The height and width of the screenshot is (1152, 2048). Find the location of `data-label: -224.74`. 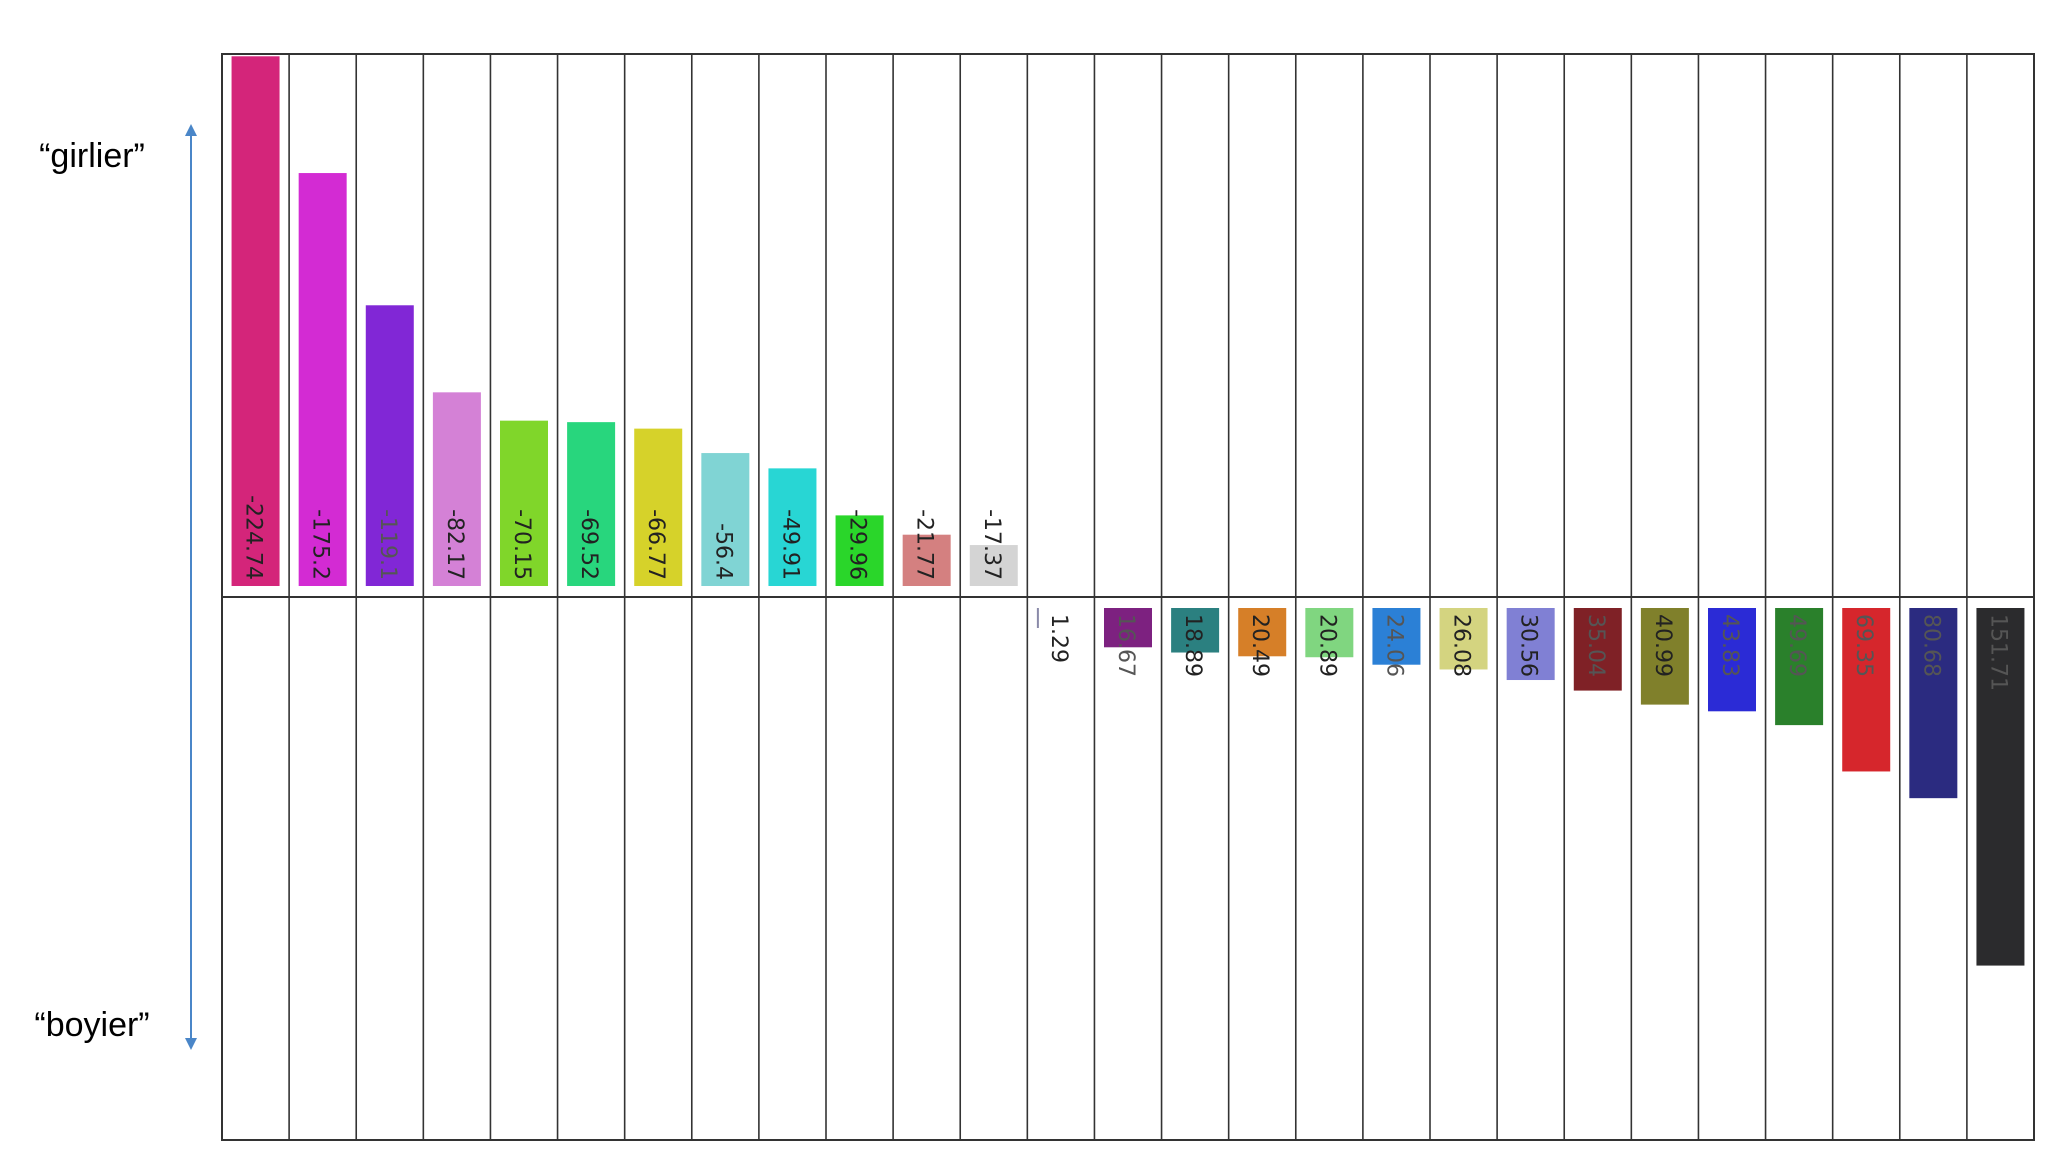

data-label: -224.74 is located at coordinates (253, 537).